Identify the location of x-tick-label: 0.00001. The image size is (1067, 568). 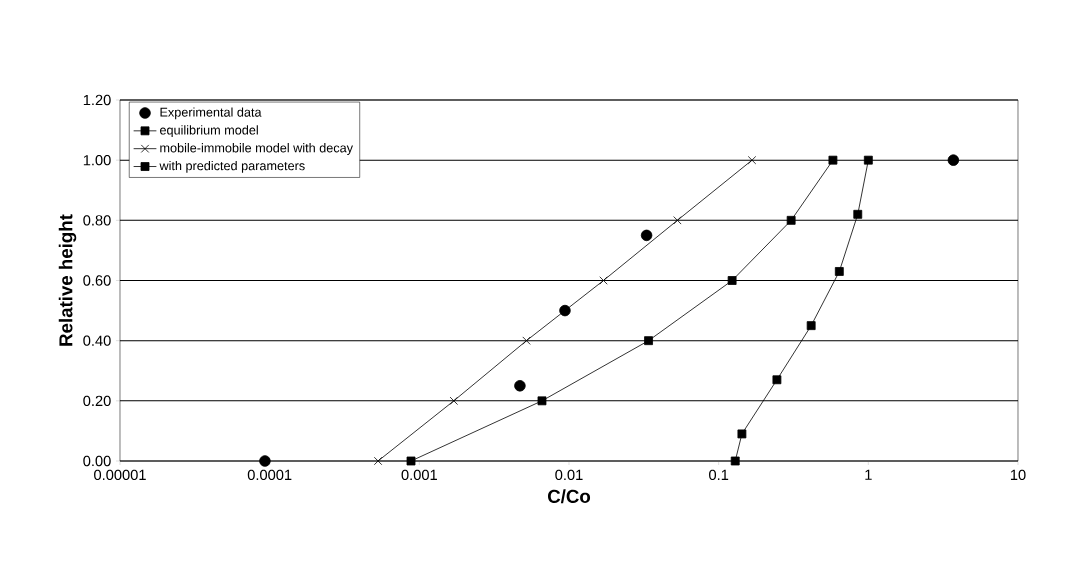
(120, 475).